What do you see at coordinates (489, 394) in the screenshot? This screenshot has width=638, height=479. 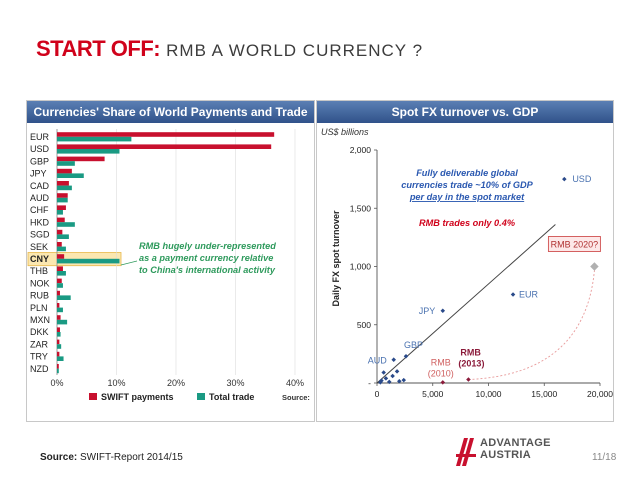 I see `x-tick-label: 10,000` at bounding box center [489, 394].